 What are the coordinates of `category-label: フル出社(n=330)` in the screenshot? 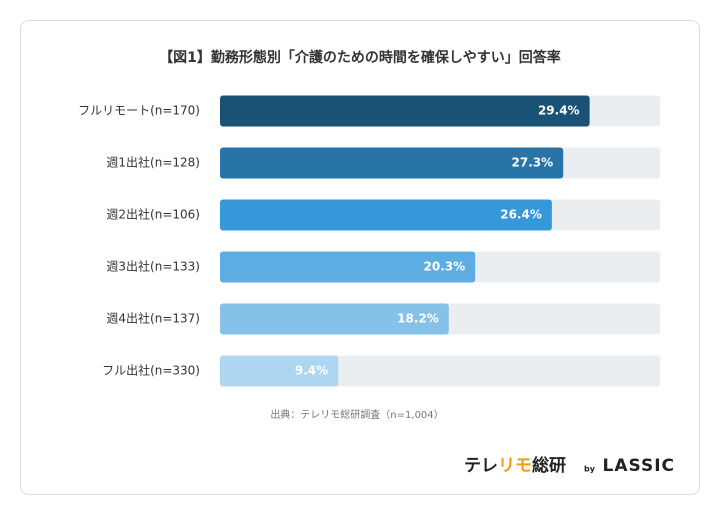 It's located at (151, 370).